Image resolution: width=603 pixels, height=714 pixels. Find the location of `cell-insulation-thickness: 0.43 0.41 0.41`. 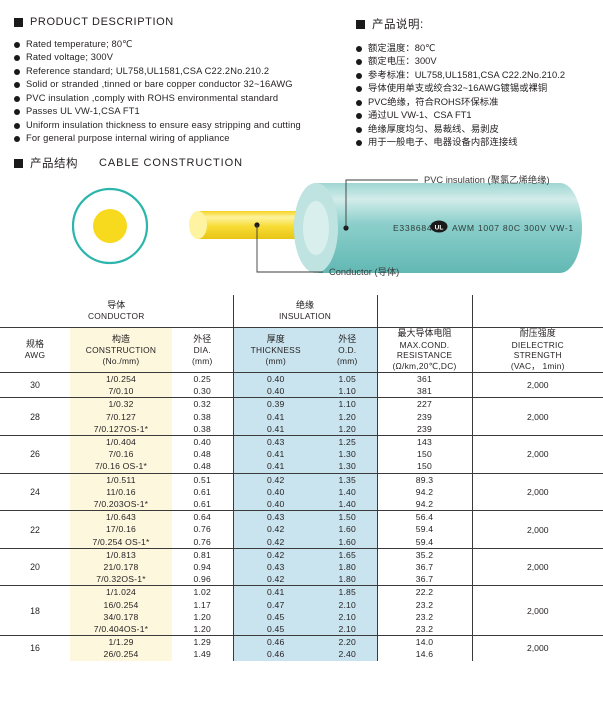

cell-insulation-thickness: 0.43 0.41 0.41 is located at coordinates (275, 454).